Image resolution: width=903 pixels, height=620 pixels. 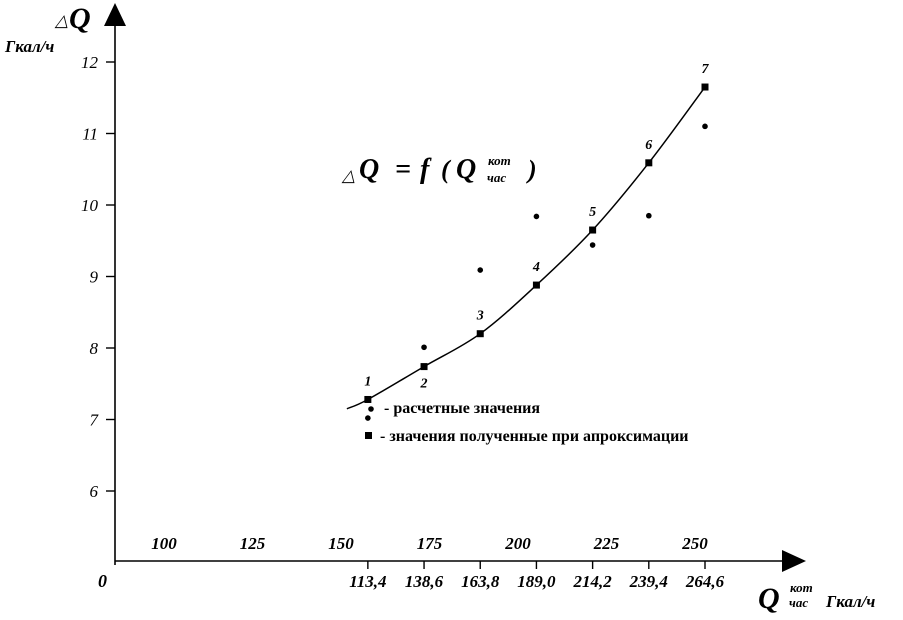 I want to click on y-tick-label: 12, so click(x=90, y=62).